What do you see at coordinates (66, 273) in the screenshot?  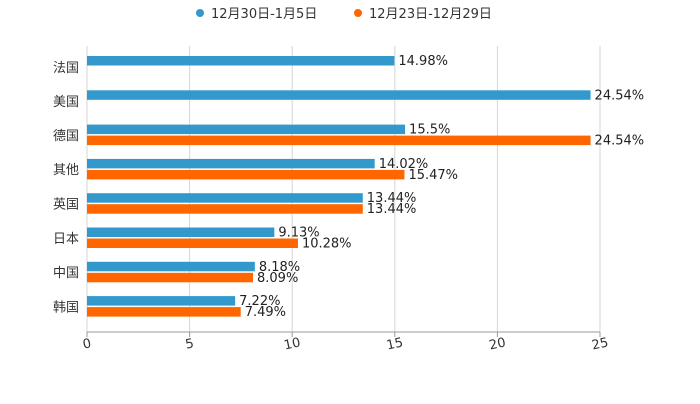 I see `category-label-7: 中国` at bounding box center [66, 273].